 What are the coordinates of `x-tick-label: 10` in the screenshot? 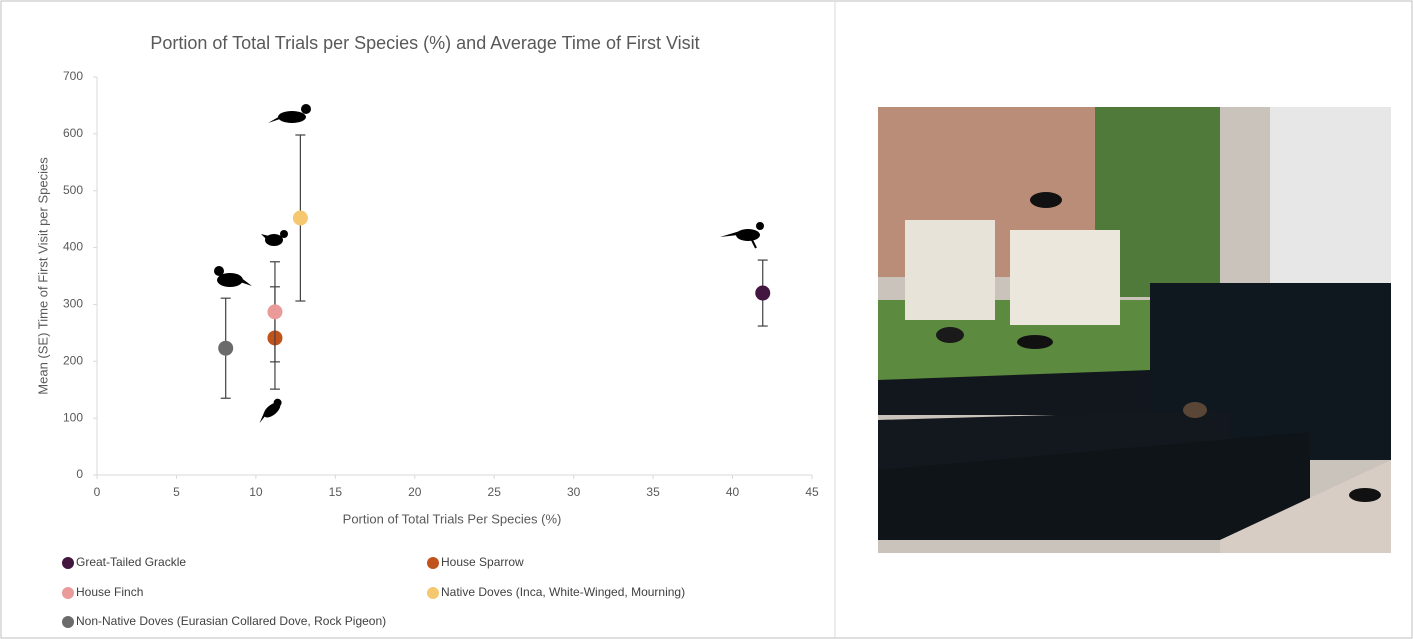 It's located at (256, 492).